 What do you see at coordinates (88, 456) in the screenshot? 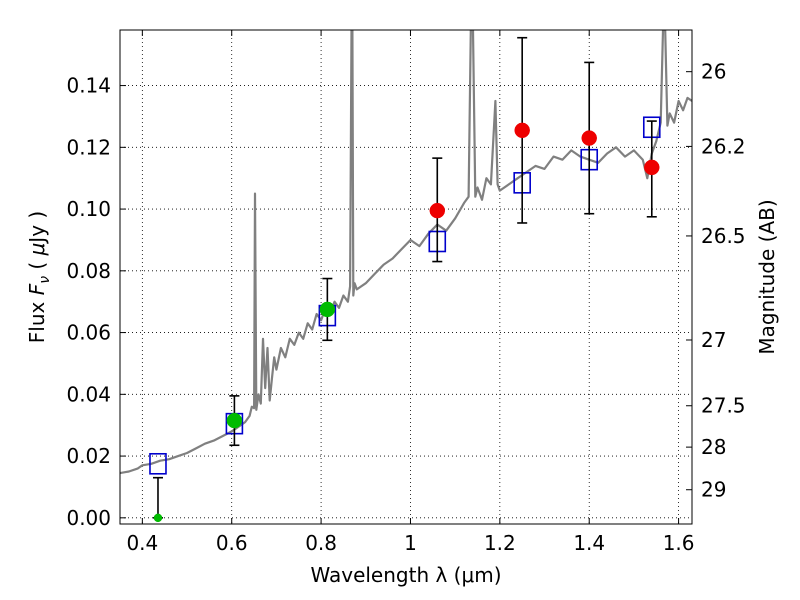
I see `y-tick-label: 0.02` at bounding box center [88, 456].